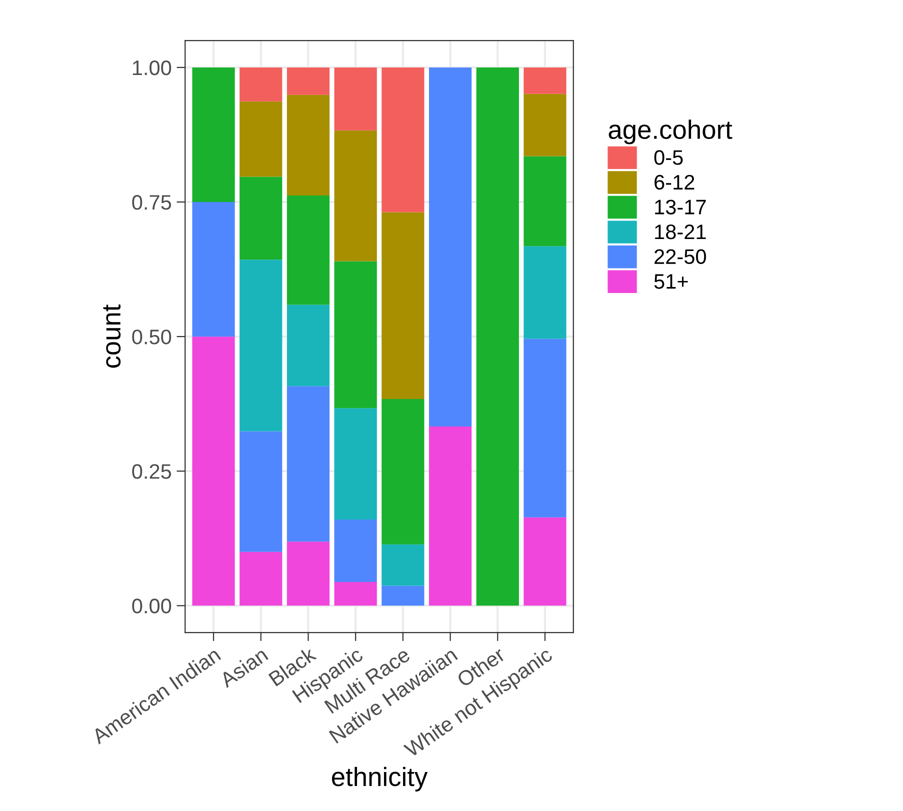  What do you see at coordinates (674, 182) in the screenshot?
I see `legend-label: 6-12` at bounding box center [674, 182].